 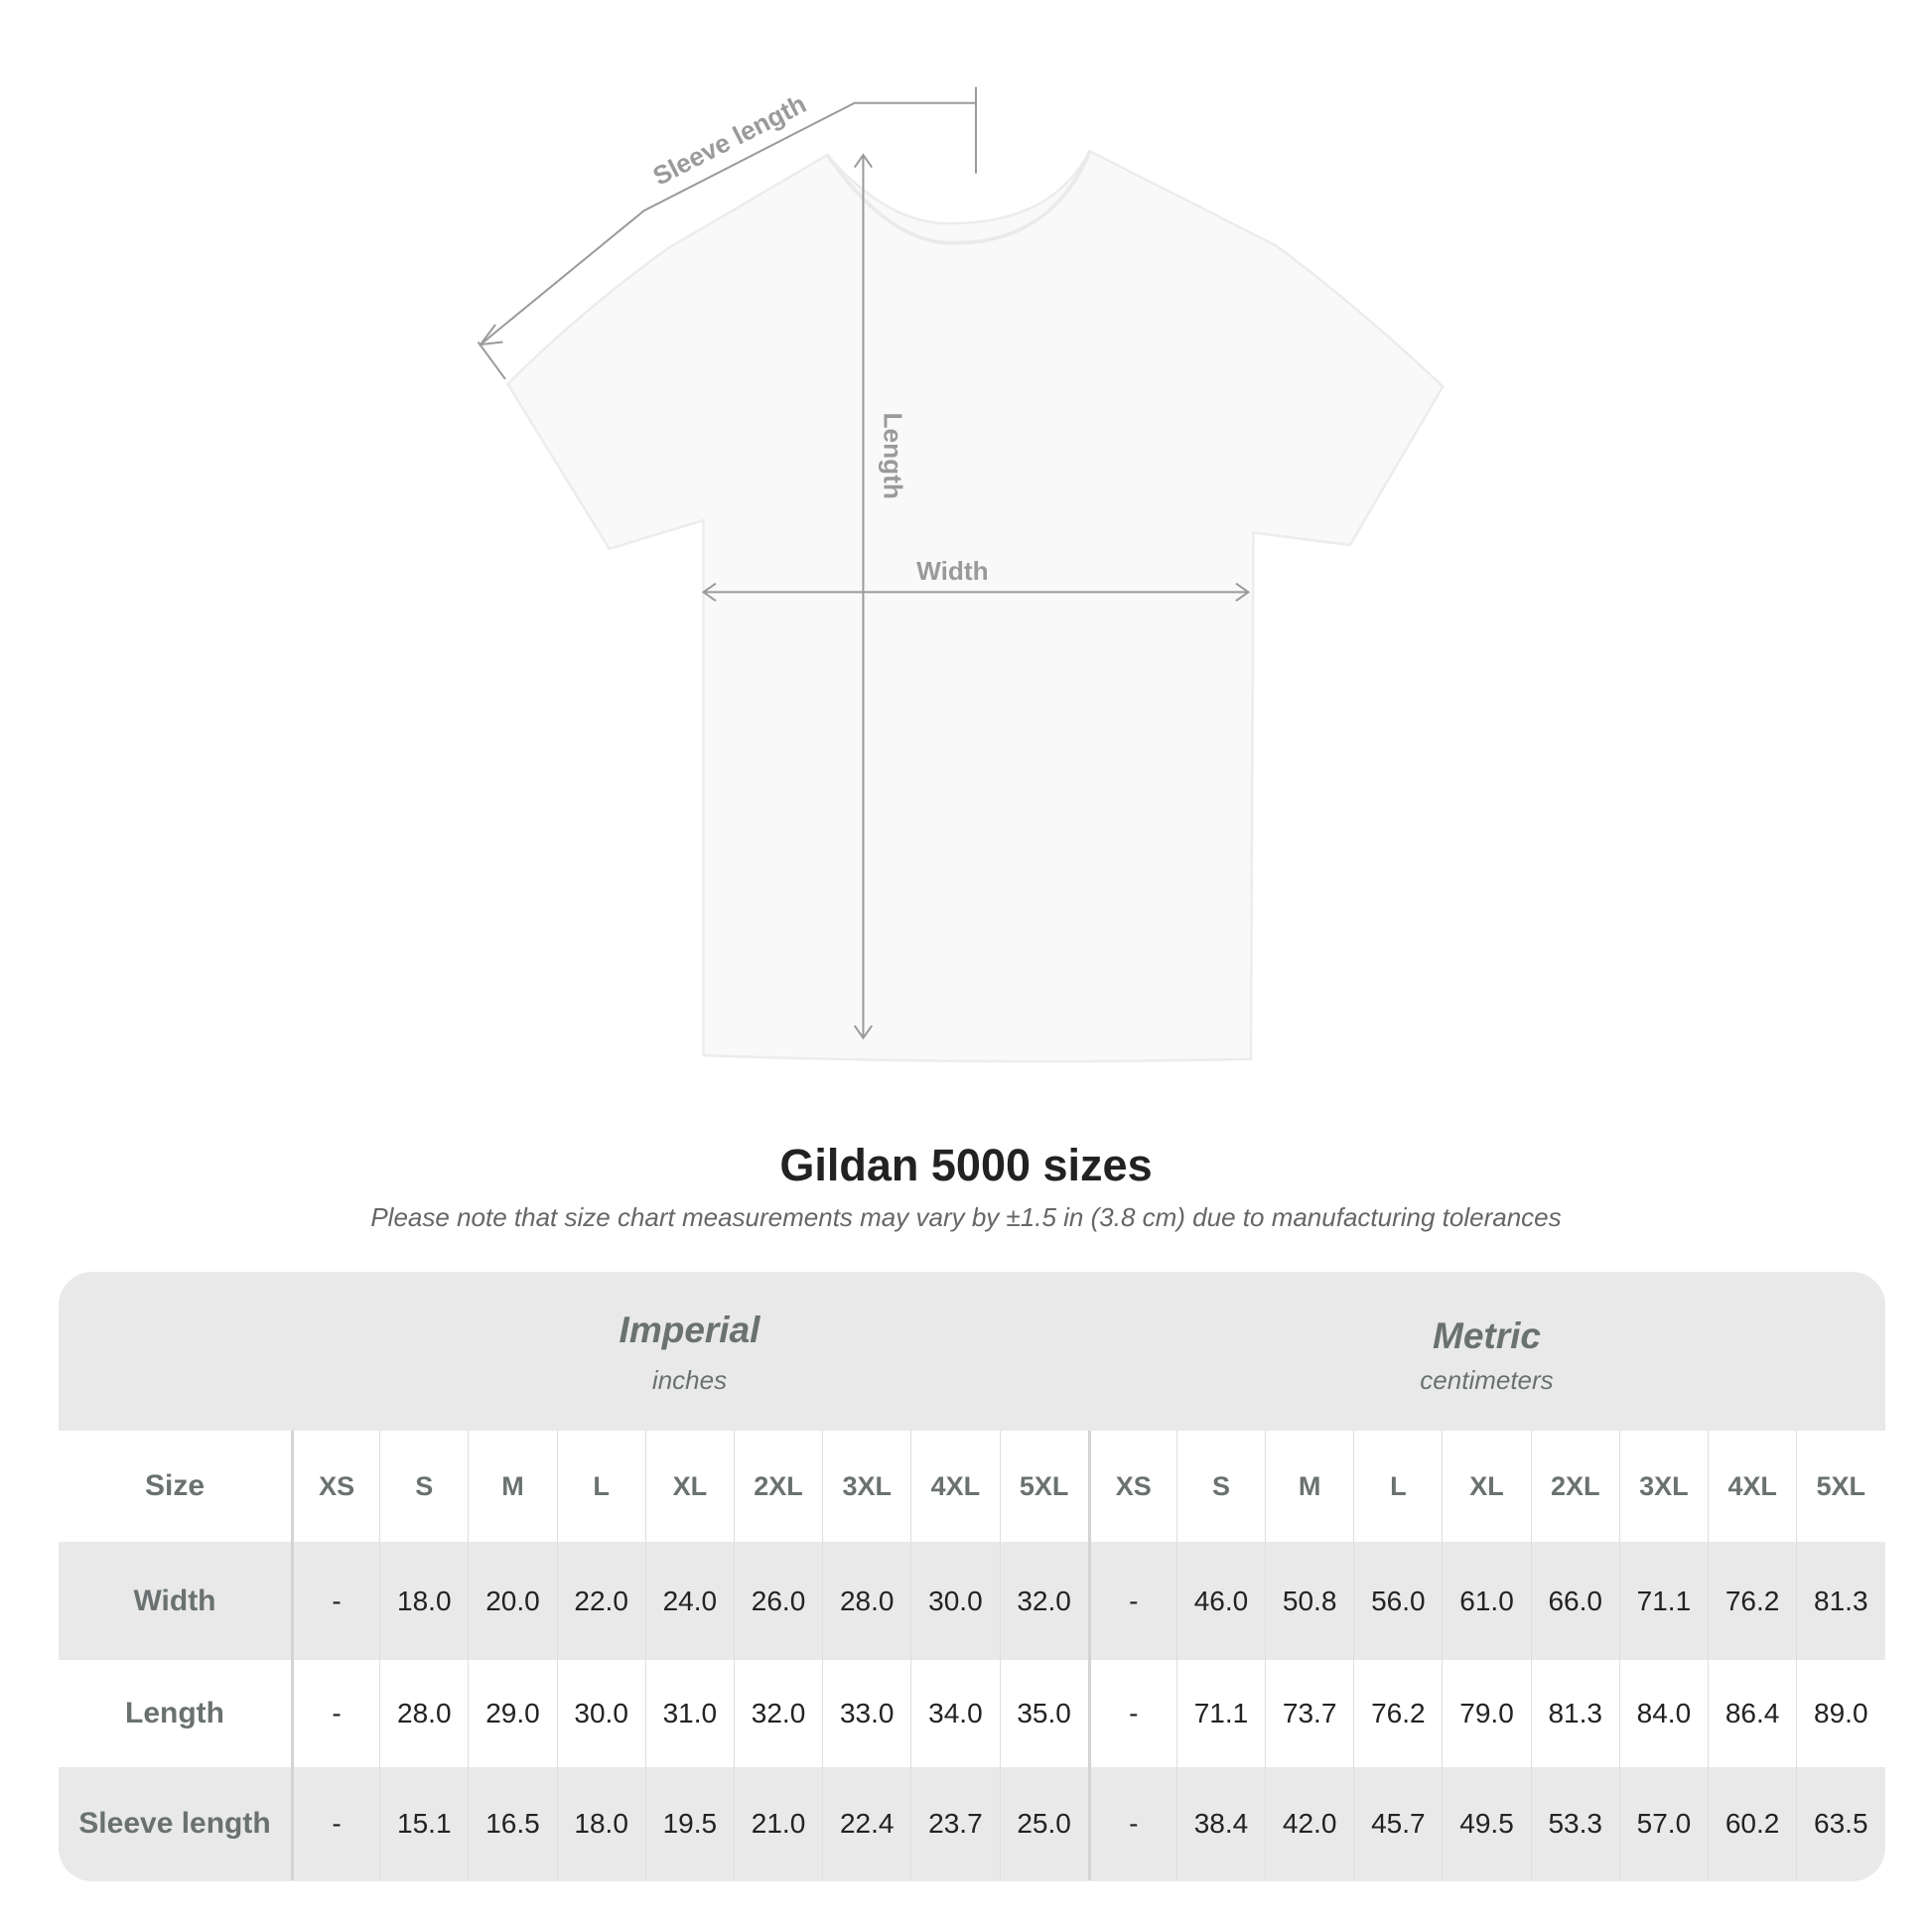 I want to click on metric-value: 89.0, so click(x=1840, y=1714).